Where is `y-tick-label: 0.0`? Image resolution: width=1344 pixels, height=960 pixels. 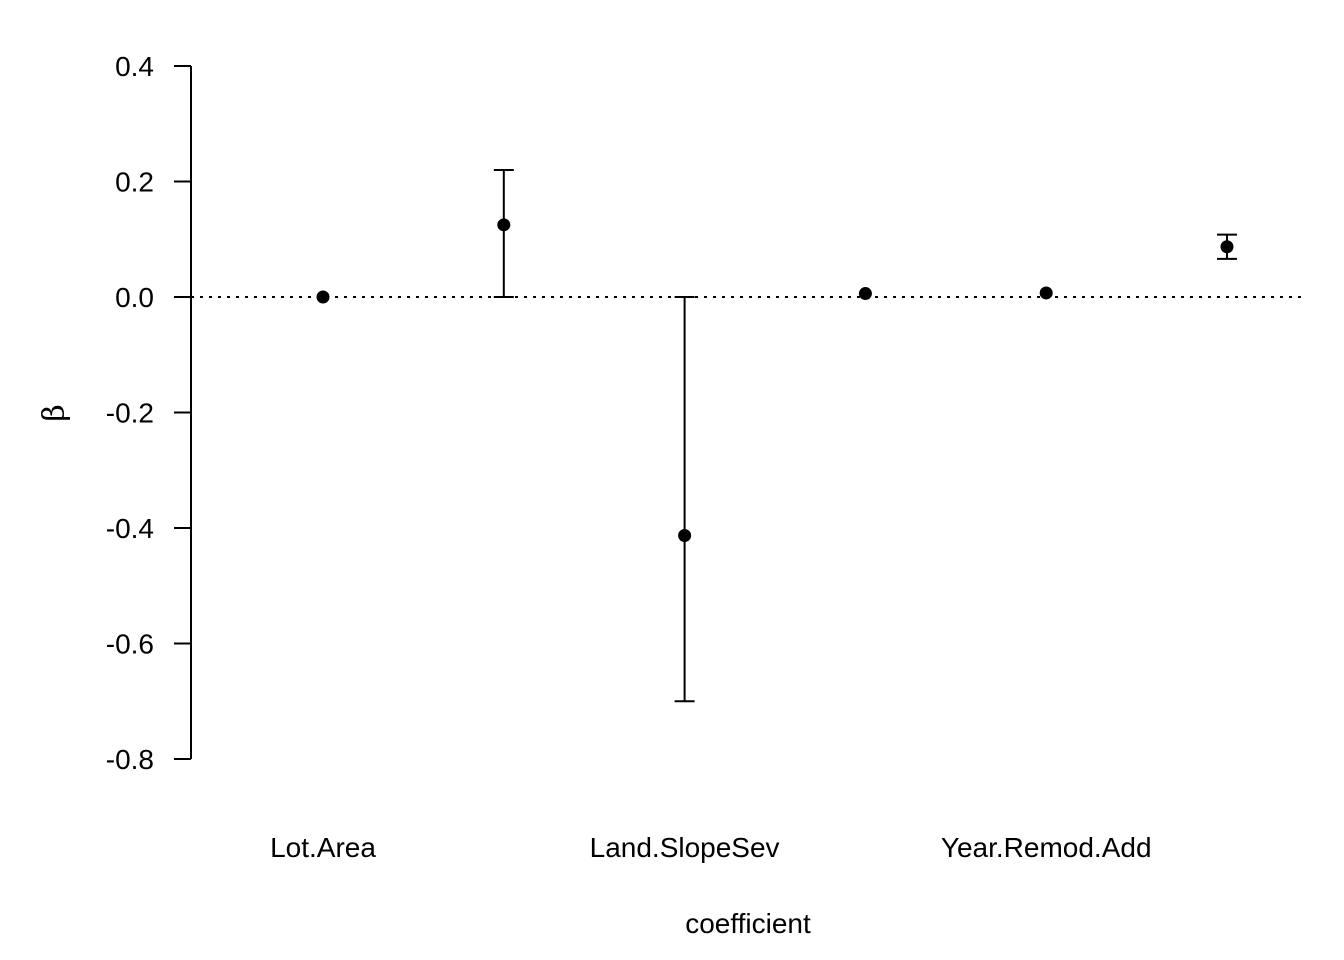
y-tick-label: 0.0 is located at coordinates (134, 297).